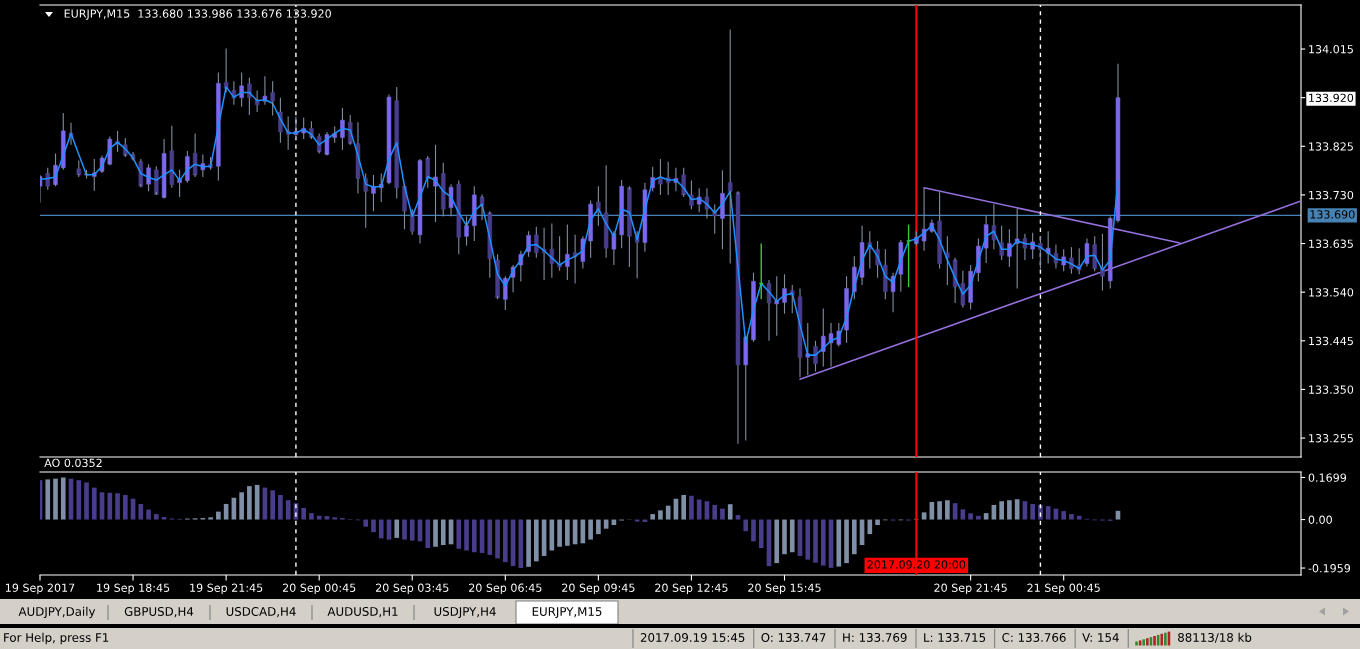 This screenshot has width=1360, height=649. I want to click on x-tick-label: 19 Sep 2017, so click(40, 589).